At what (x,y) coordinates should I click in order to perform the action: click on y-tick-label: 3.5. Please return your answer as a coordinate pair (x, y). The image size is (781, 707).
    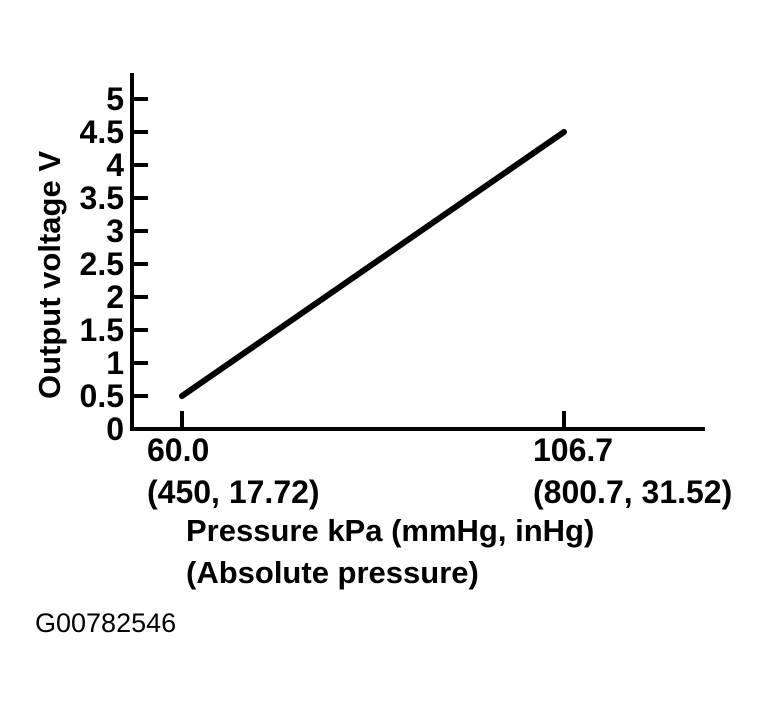
    Looking at the image, I should click on (102, 198).